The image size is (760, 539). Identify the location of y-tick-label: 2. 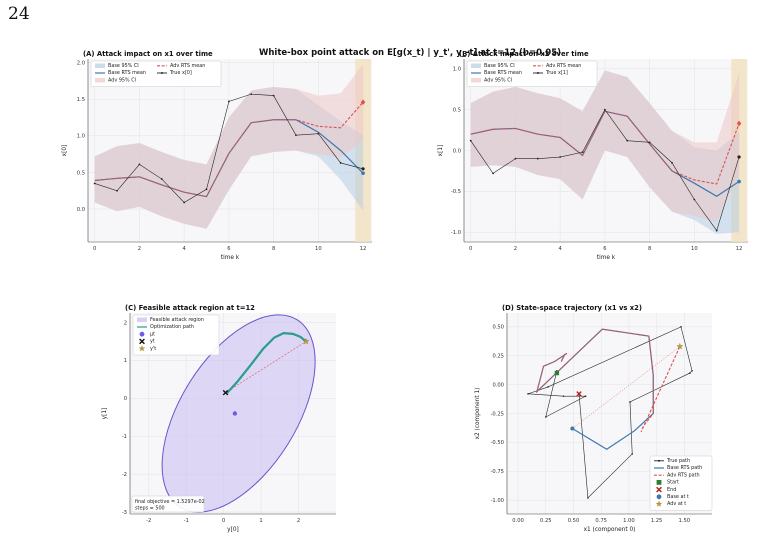
(125, 323).